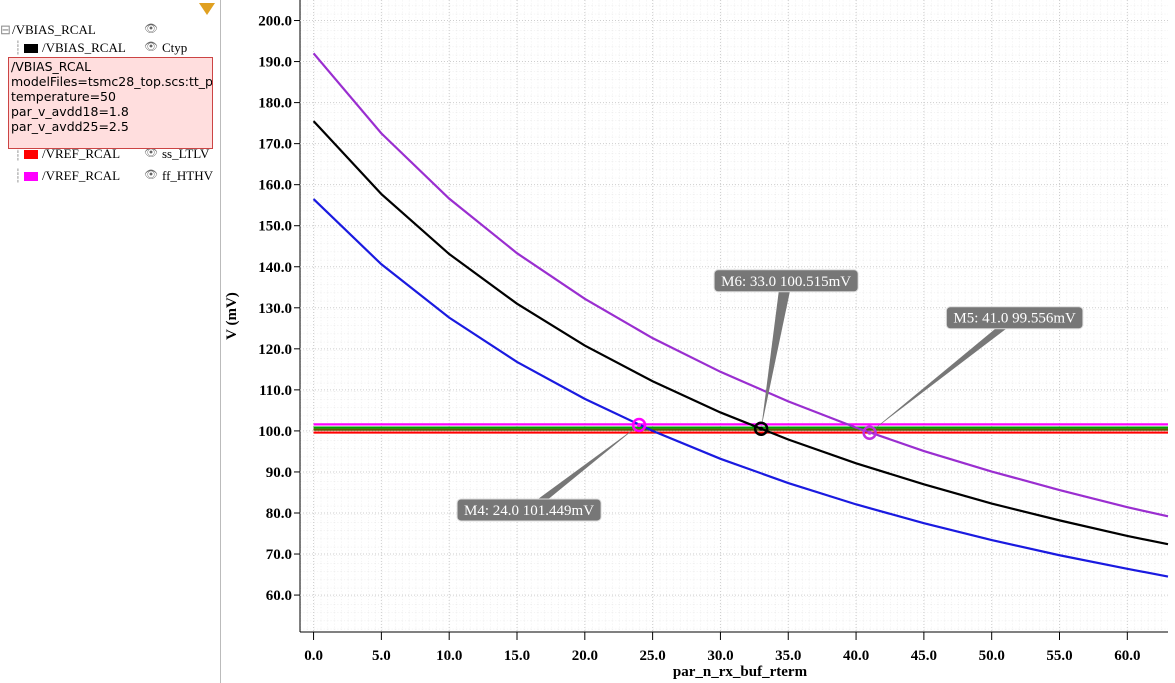 Image resolution: width=1175 pixels, height=683 pixels. Describe the element at coordinates (275, 227) in the screenshot. I see `y-tick-label: 150.0` at that location.